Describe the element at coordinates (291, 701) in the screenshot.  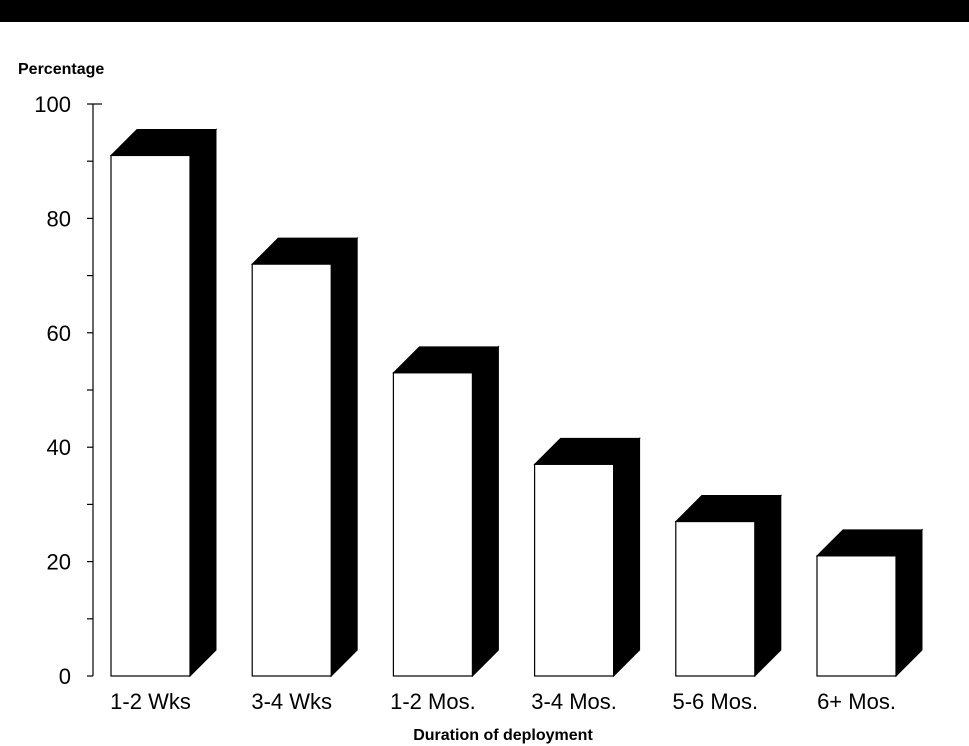
I see `x-category-label: 3-4 Wks` at that location.